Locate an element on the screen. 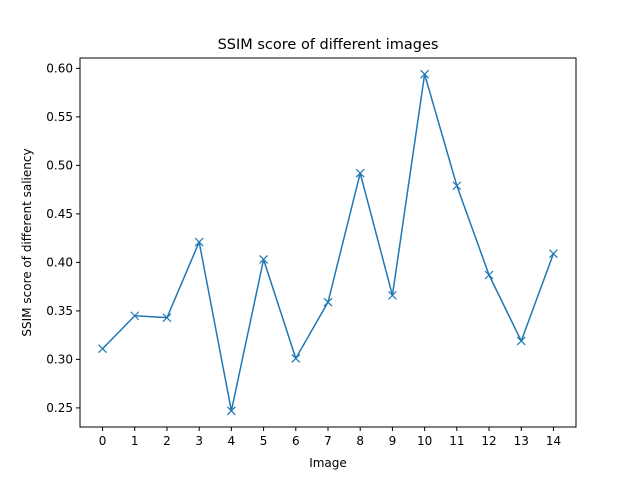 This screenshot has height=480, width=640. y-tick-label: 0.45 is located at coordinates (59, 214).